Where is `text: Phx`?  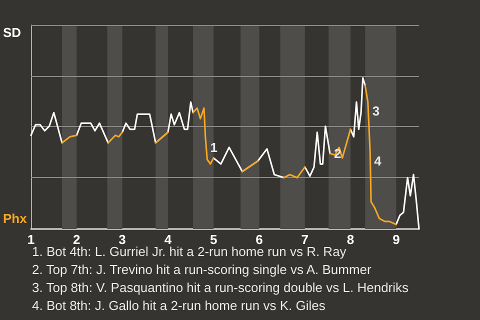
text: Phx is located at coordinates (15, 218).